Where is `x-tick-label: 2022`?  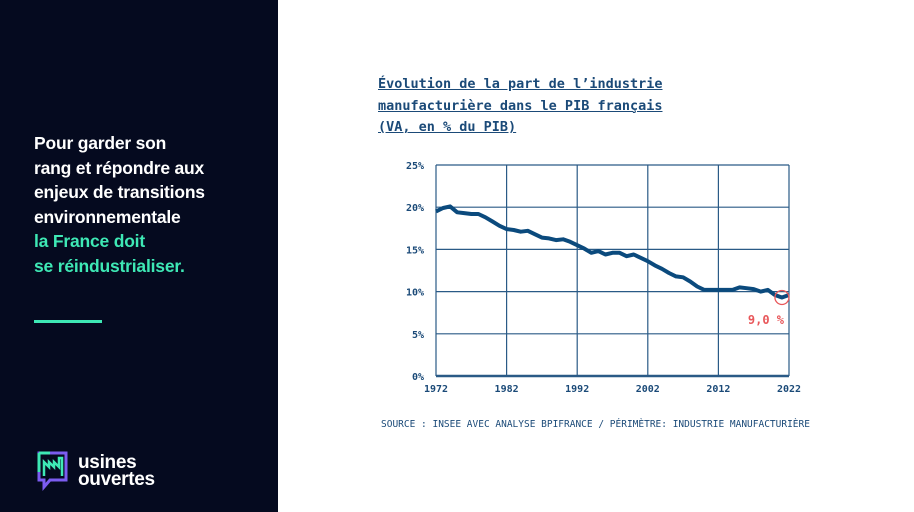 x-tick-label: 2022 is located at coordinates (789, 389).